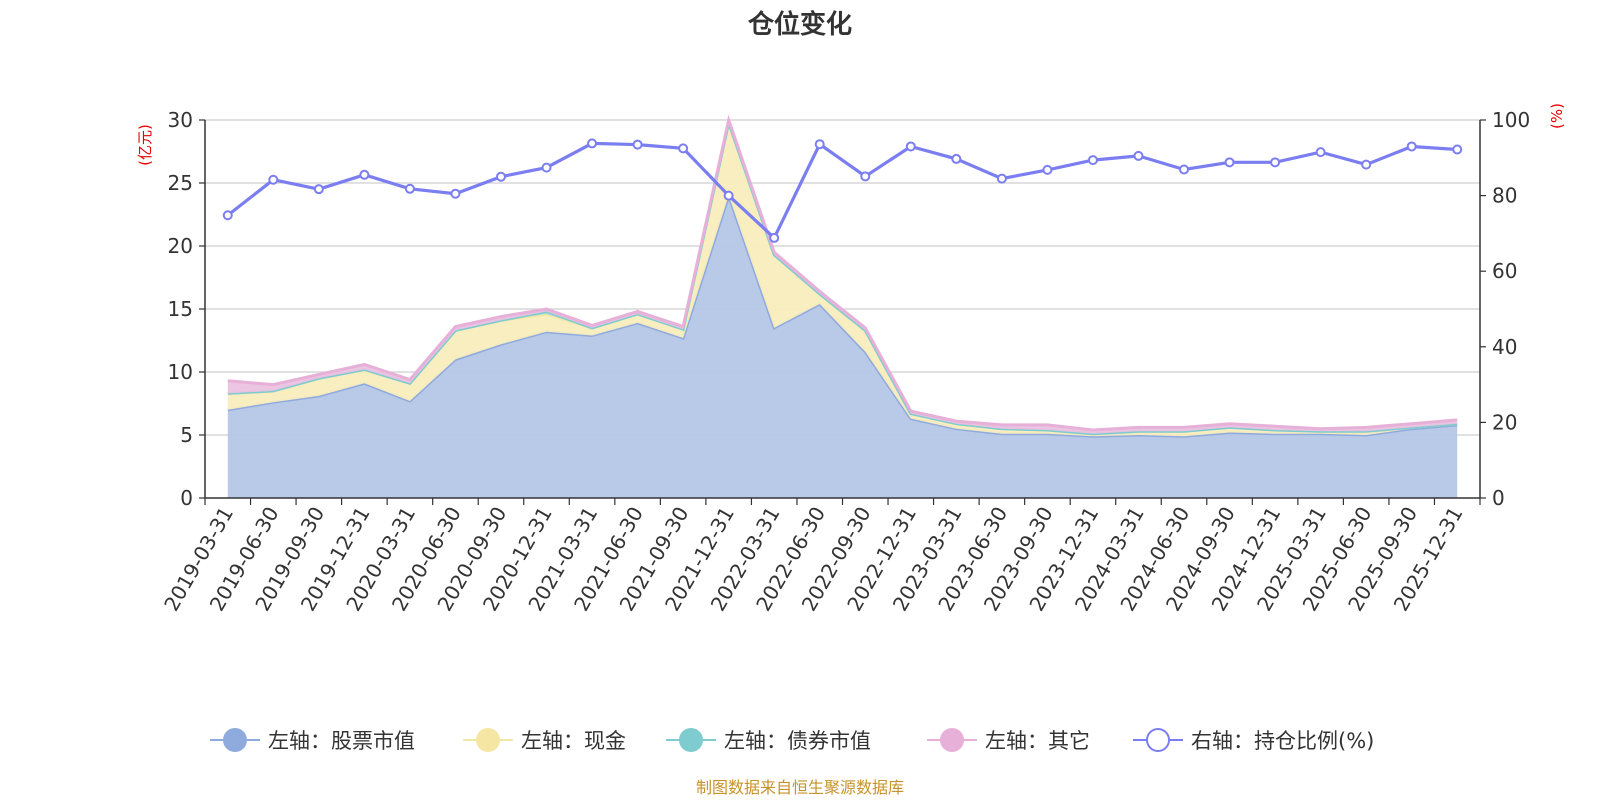 This screenshot has height=800, width=1600. Describe the element at coordinates (1504, 422) in the screenshot. I see `right-tick-label: 20` at that location.